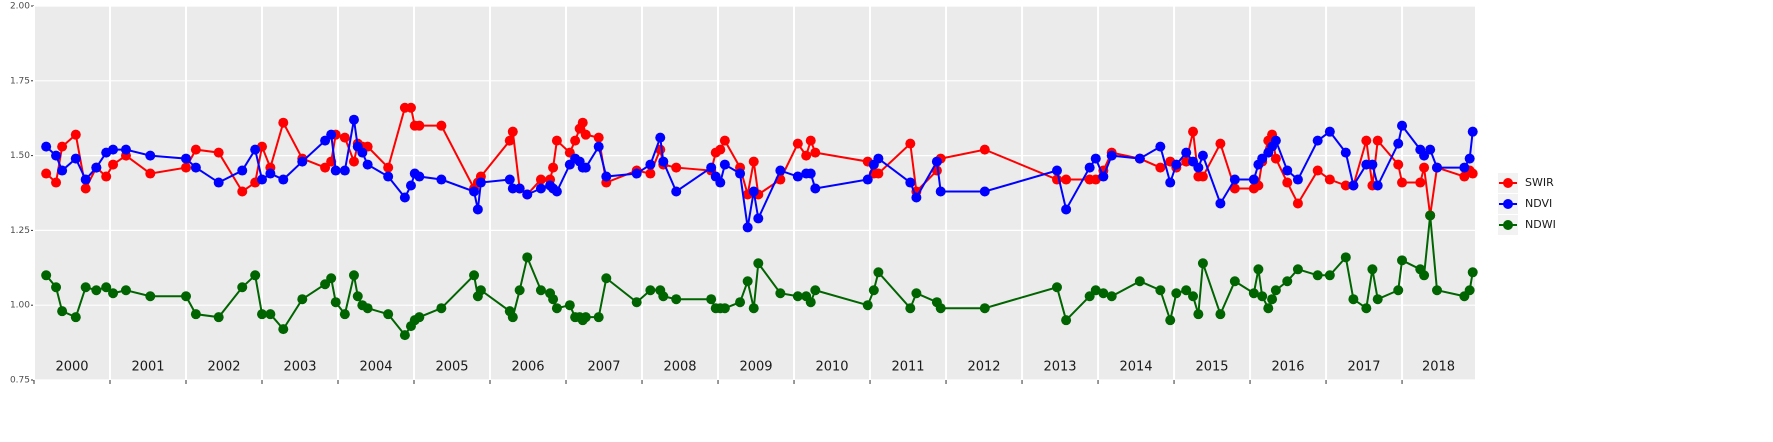 The height and width of the screenshot is (442, 1773). What do you see at coordinates (1363, 367) in the screenshot?
I see `year-label: 2017` at bounding box center [1363, 367].